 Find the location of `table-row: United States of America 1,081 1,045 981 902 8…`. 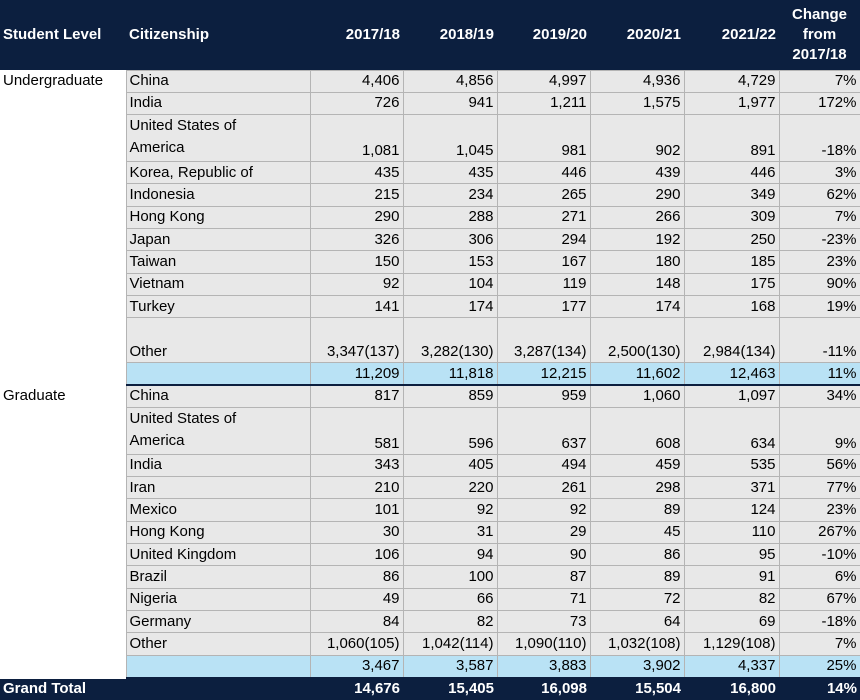

table-row: United States of America 1,081 1,045 981 902 8… is located at coordinates (430, 138).